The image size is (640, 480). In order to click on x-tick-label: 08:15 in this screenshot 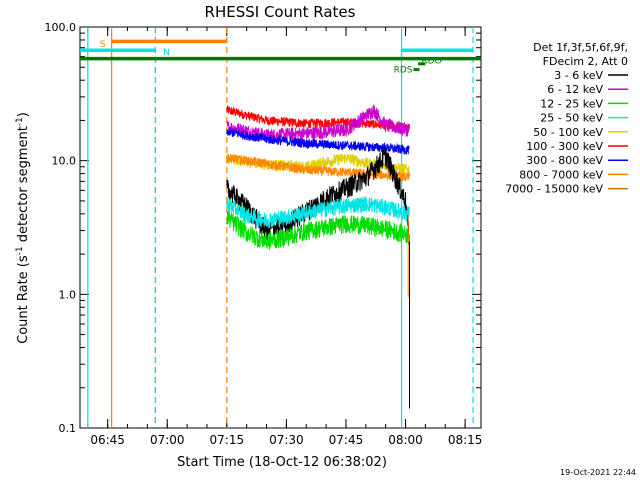, I will do `click(465, 440)`.